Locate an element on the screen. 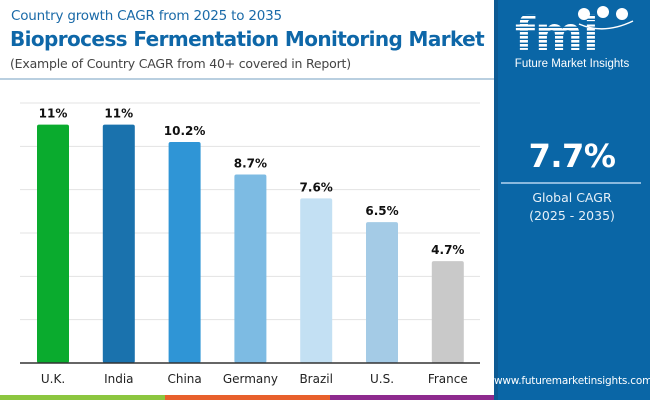 This screenshot has width=650, height=400. data-label: 10.2% is located at coordinates (185, 131).